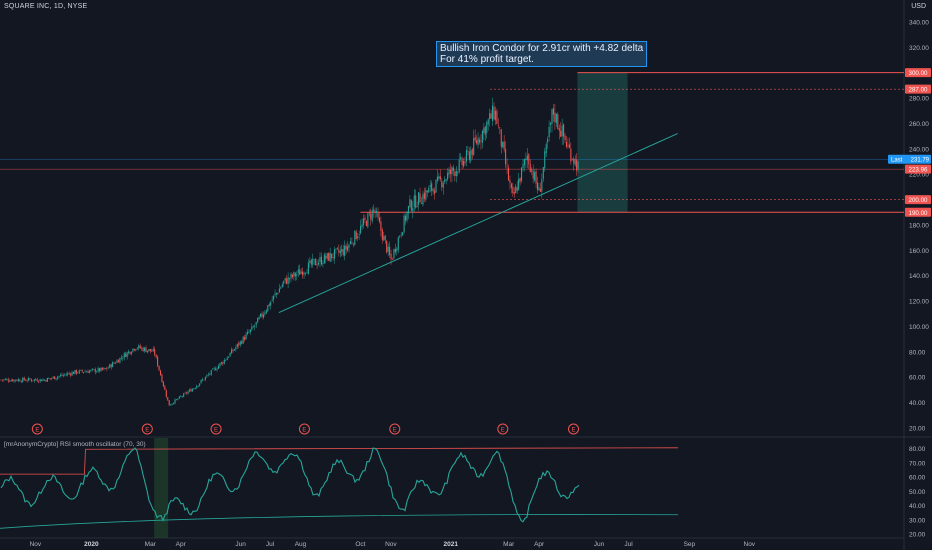 This screenshot has width=932, height=550. I want to click on time-tick-label: Oct, so click(360, 544).